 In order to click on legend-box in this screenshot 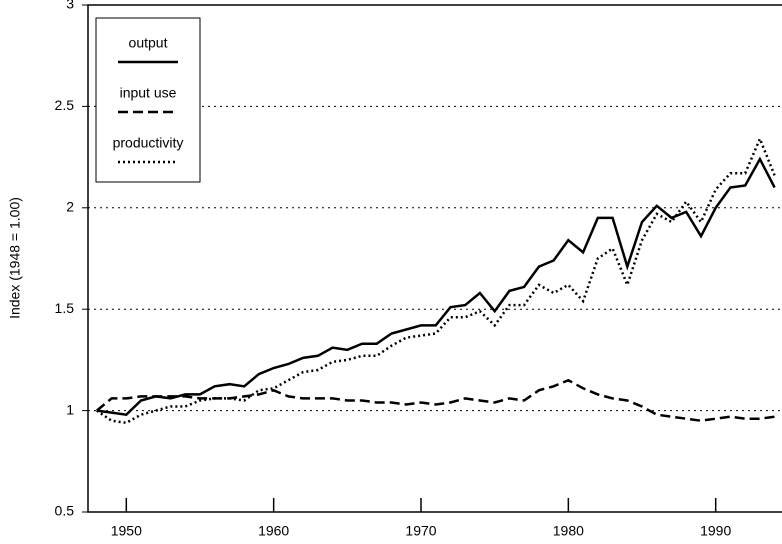, I will do `click(148, 100)`.